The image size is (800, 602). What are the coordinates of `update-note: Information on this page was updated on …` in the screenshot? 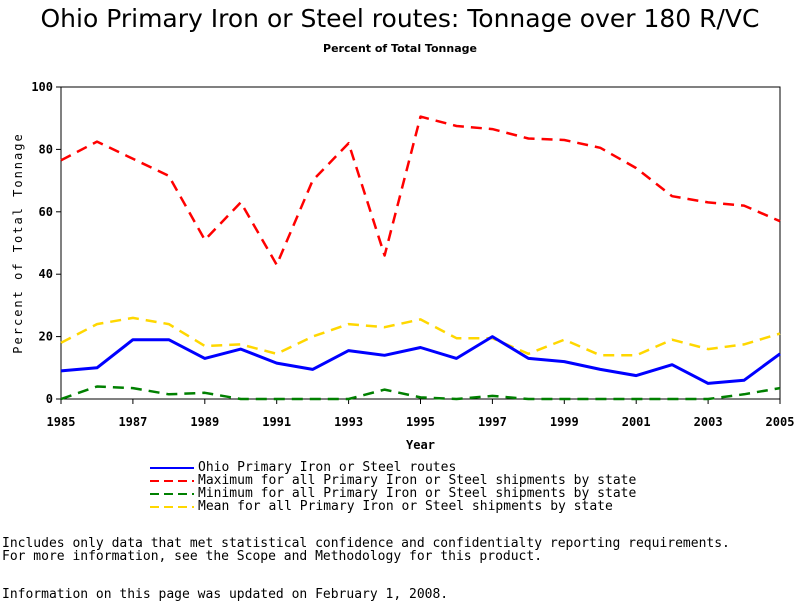 It's located at (225, 594).